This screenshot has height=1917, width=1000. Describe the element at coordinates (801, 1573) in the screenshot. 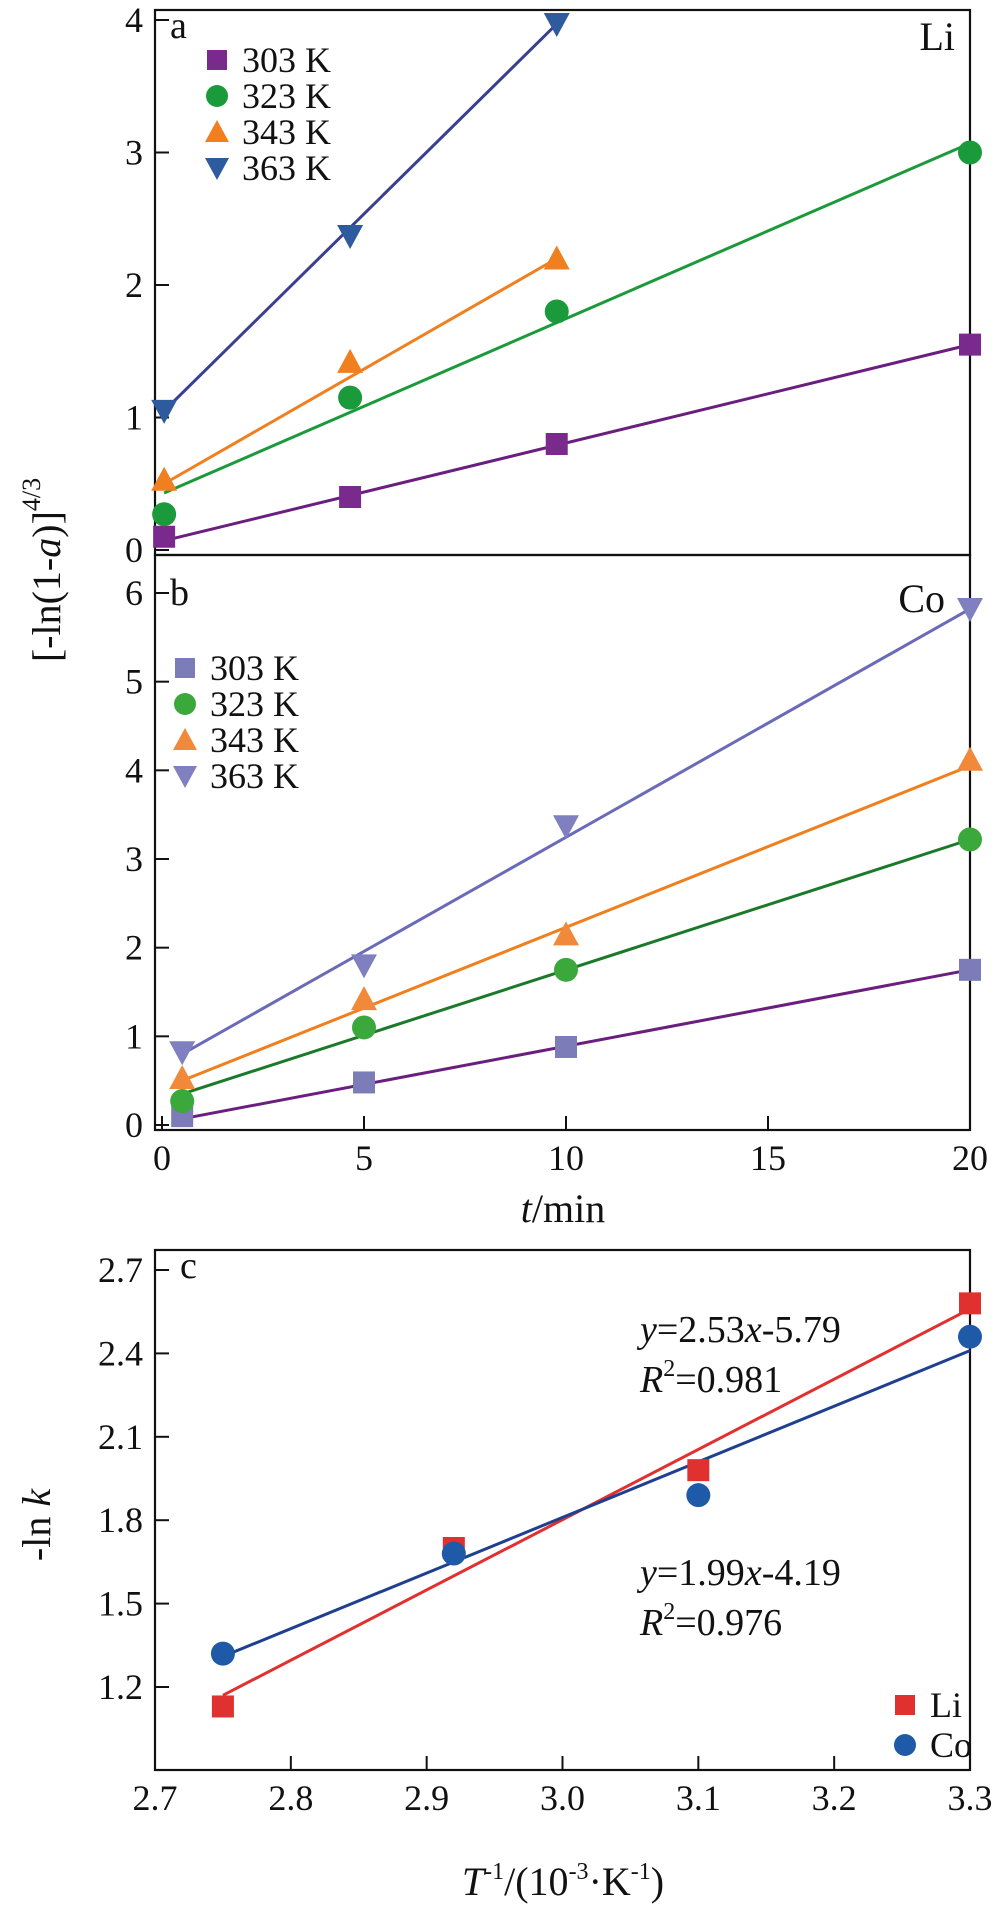

I see `co-eq-intercept: -4.19` at that location.